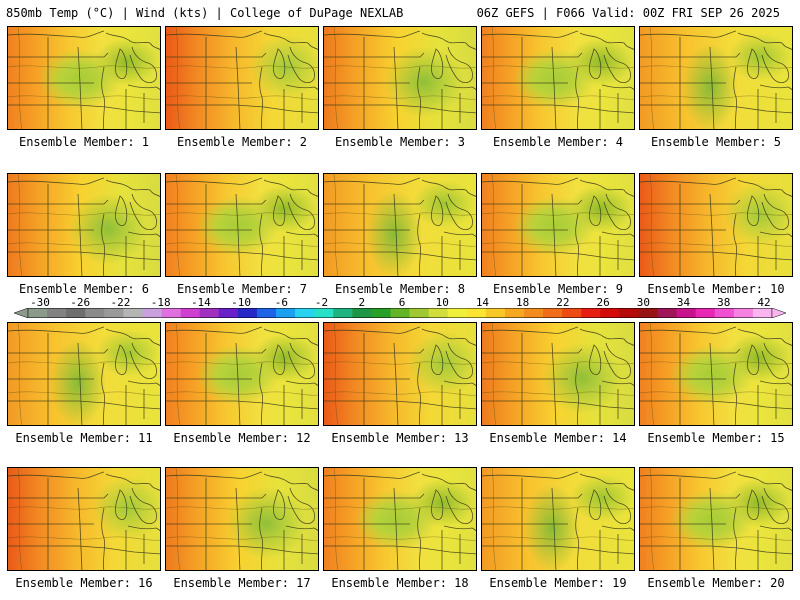  I want to click on ensemble-member-label: Ensemble Member: 4, so click(558, 142).